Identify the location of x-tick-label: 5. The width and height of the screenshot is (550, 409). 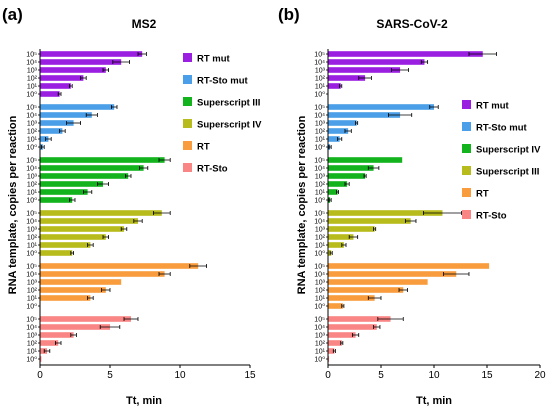
(381, 375).